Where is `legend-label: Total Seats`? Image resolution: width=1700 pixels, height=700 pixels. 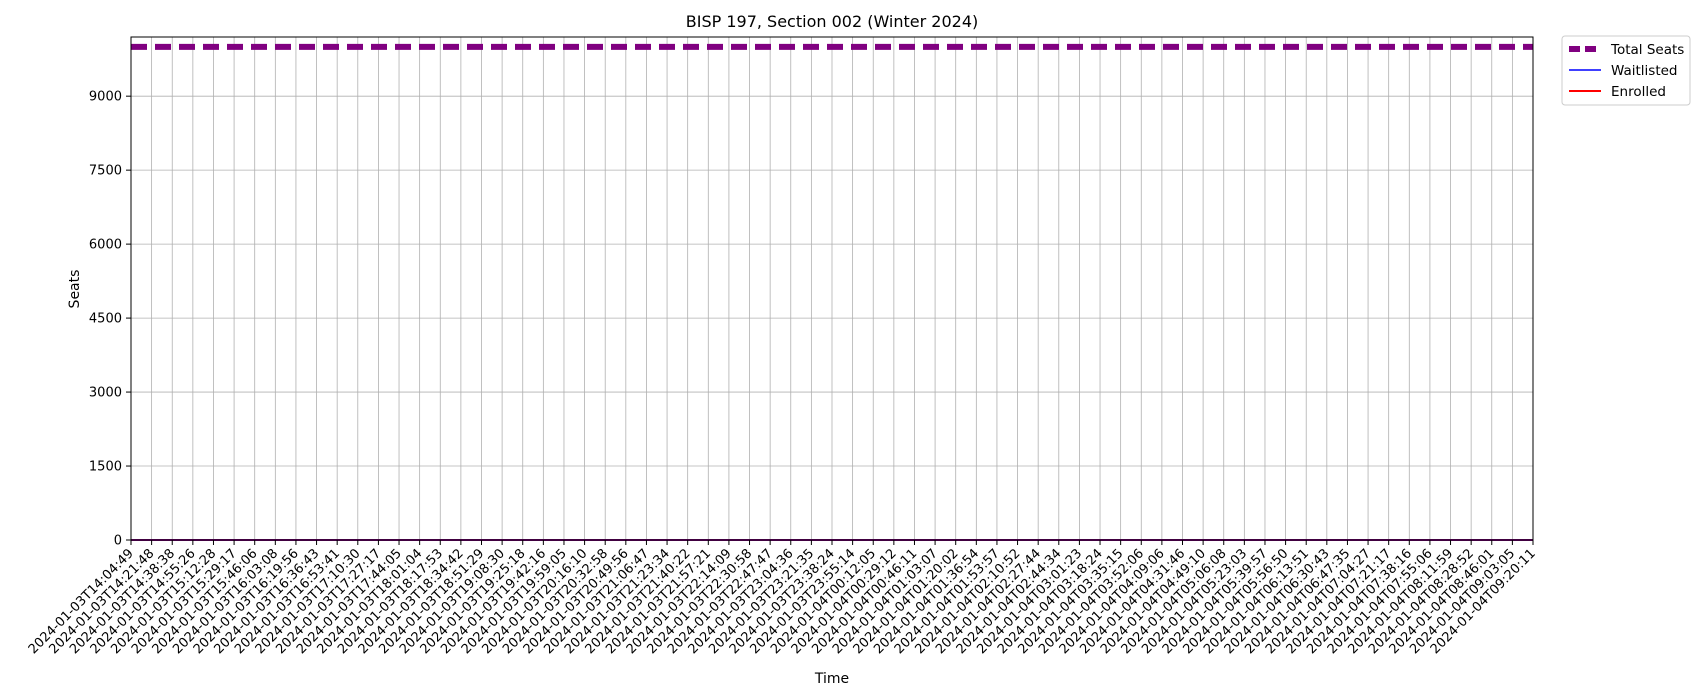
legend-label: Total Seats is located at coordinates (1647, 50).